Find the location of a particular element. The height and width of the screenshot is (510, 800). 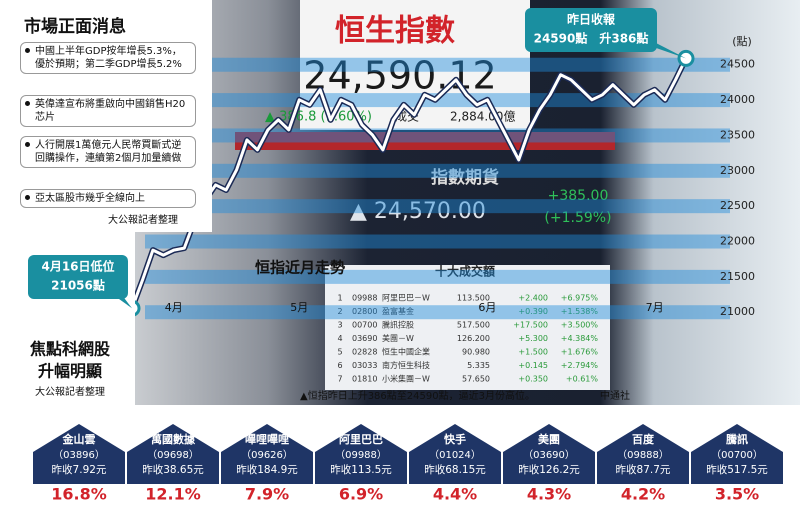

y-tick-label: 22000 is located at coordinates (737, 241).